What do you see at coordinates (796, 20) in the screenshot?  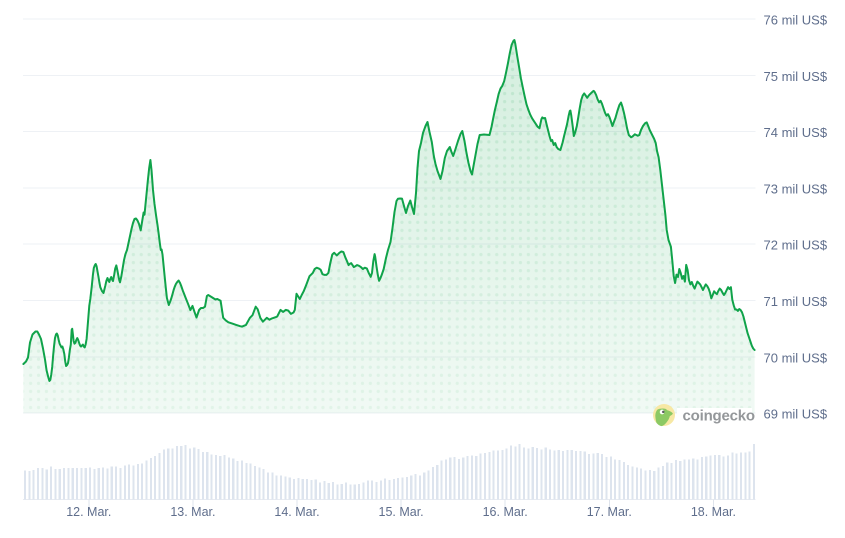 I see `svg-text: 76 mil US$` at bounding box center [796, 20].